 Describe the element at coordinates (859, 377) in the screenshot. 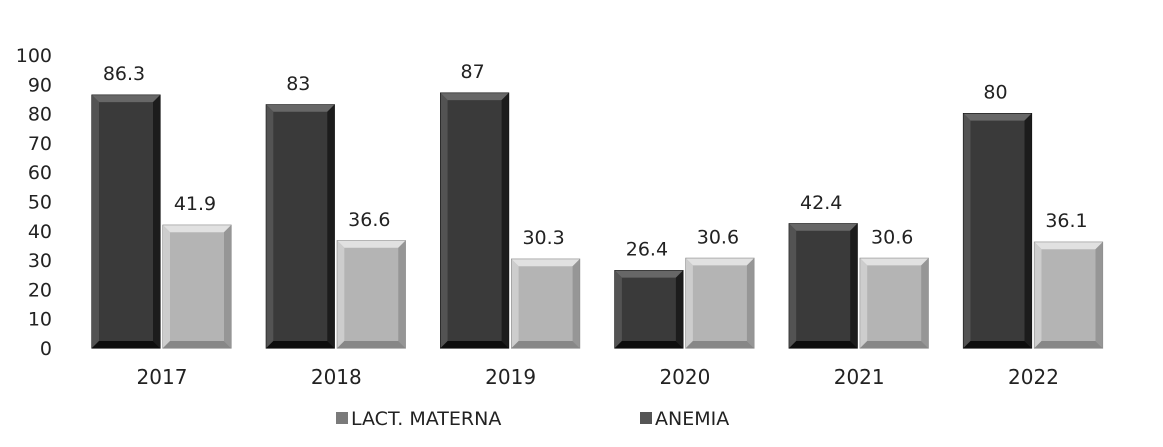

I see `x-tick-label: 2021` at that location.